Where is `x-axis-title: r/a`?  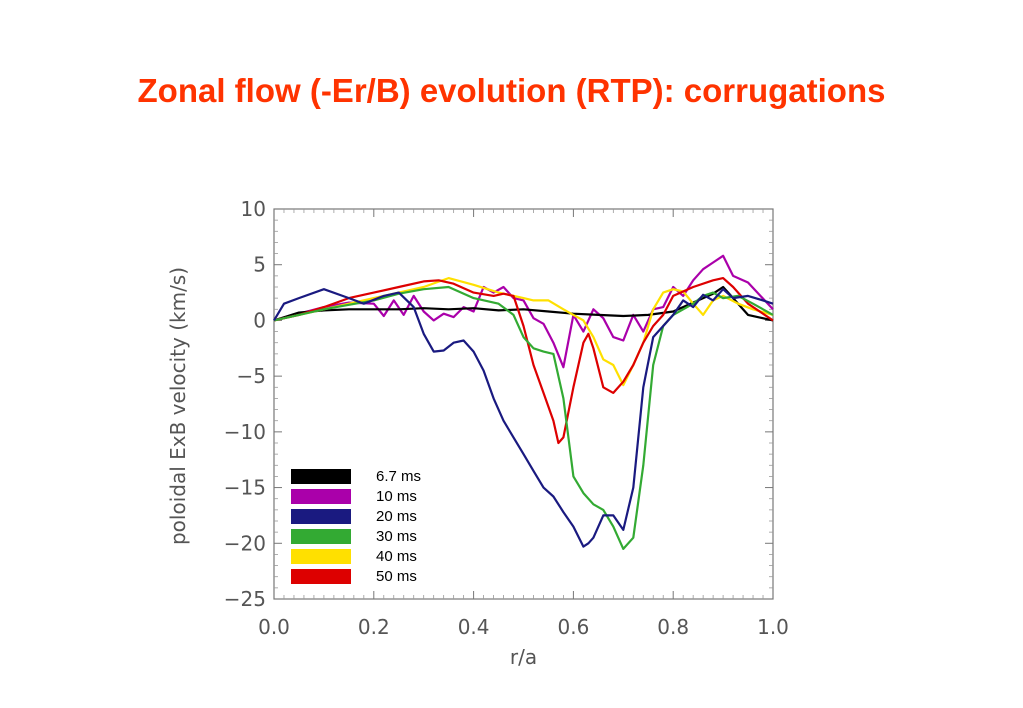 x-axis-title: r/a is located at coordinates (523, 657).